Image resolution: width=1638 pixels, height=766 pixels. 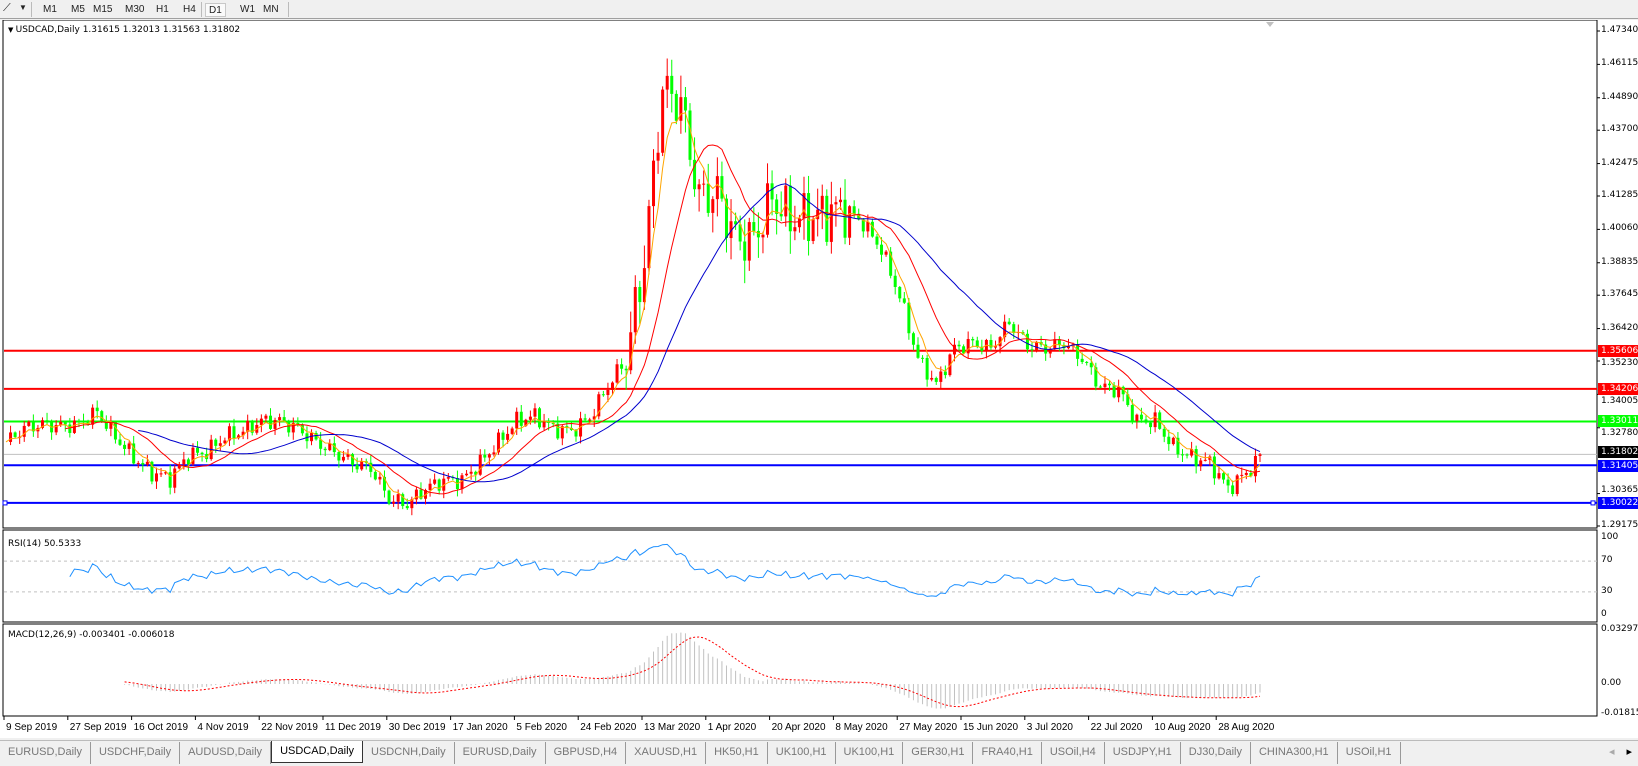 I want to click on timeframe-m1: M1, so click(x=50, y=9).